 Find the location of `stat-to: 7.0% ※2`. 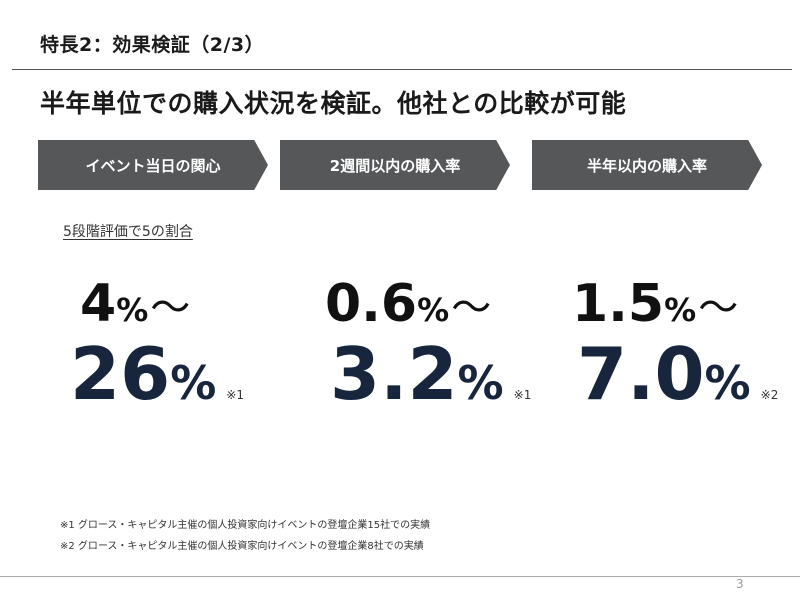

stat-to: 7.0% ※2 is located at coordinates (677, 374).